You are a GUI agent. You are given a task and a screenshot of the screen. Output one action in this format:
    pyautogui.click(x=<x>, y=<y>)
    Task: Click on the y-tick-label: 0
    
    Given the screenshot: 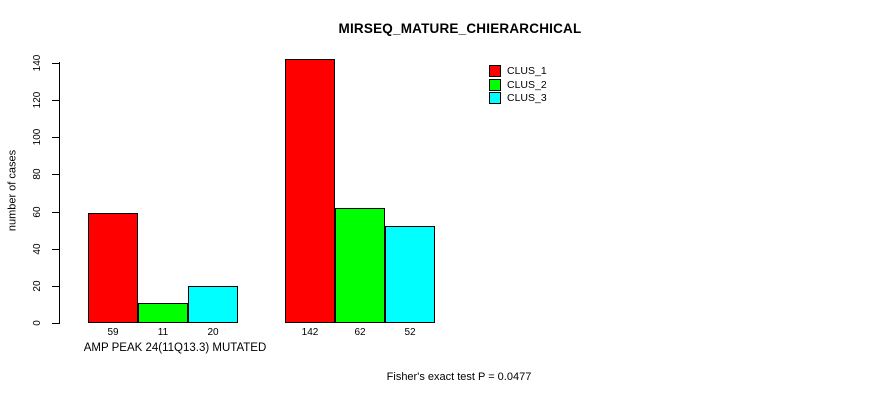 What is the action you would take?
    pyautogui.click(x=37, y=323)
    